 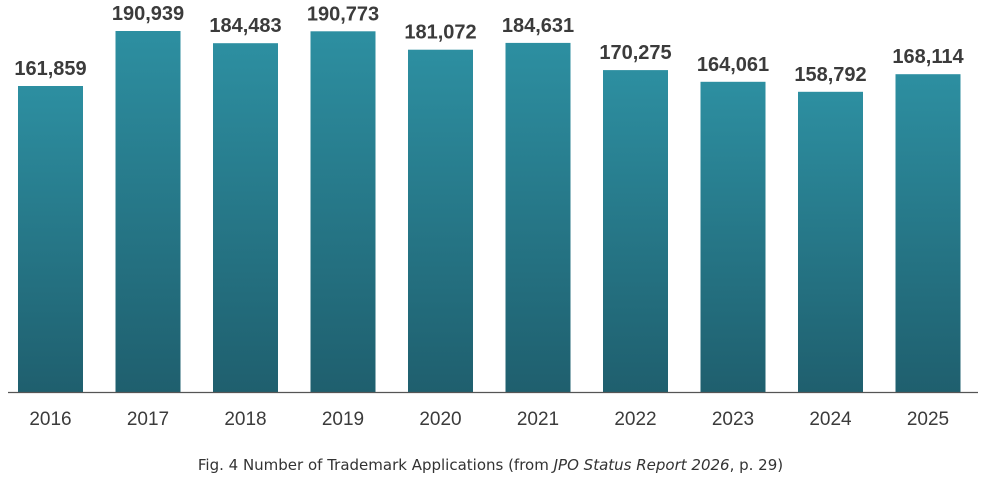 What do you see at coordinates (148, 211) in the screenshot?
I see `bar-2017` at bounding box center [148, 211].